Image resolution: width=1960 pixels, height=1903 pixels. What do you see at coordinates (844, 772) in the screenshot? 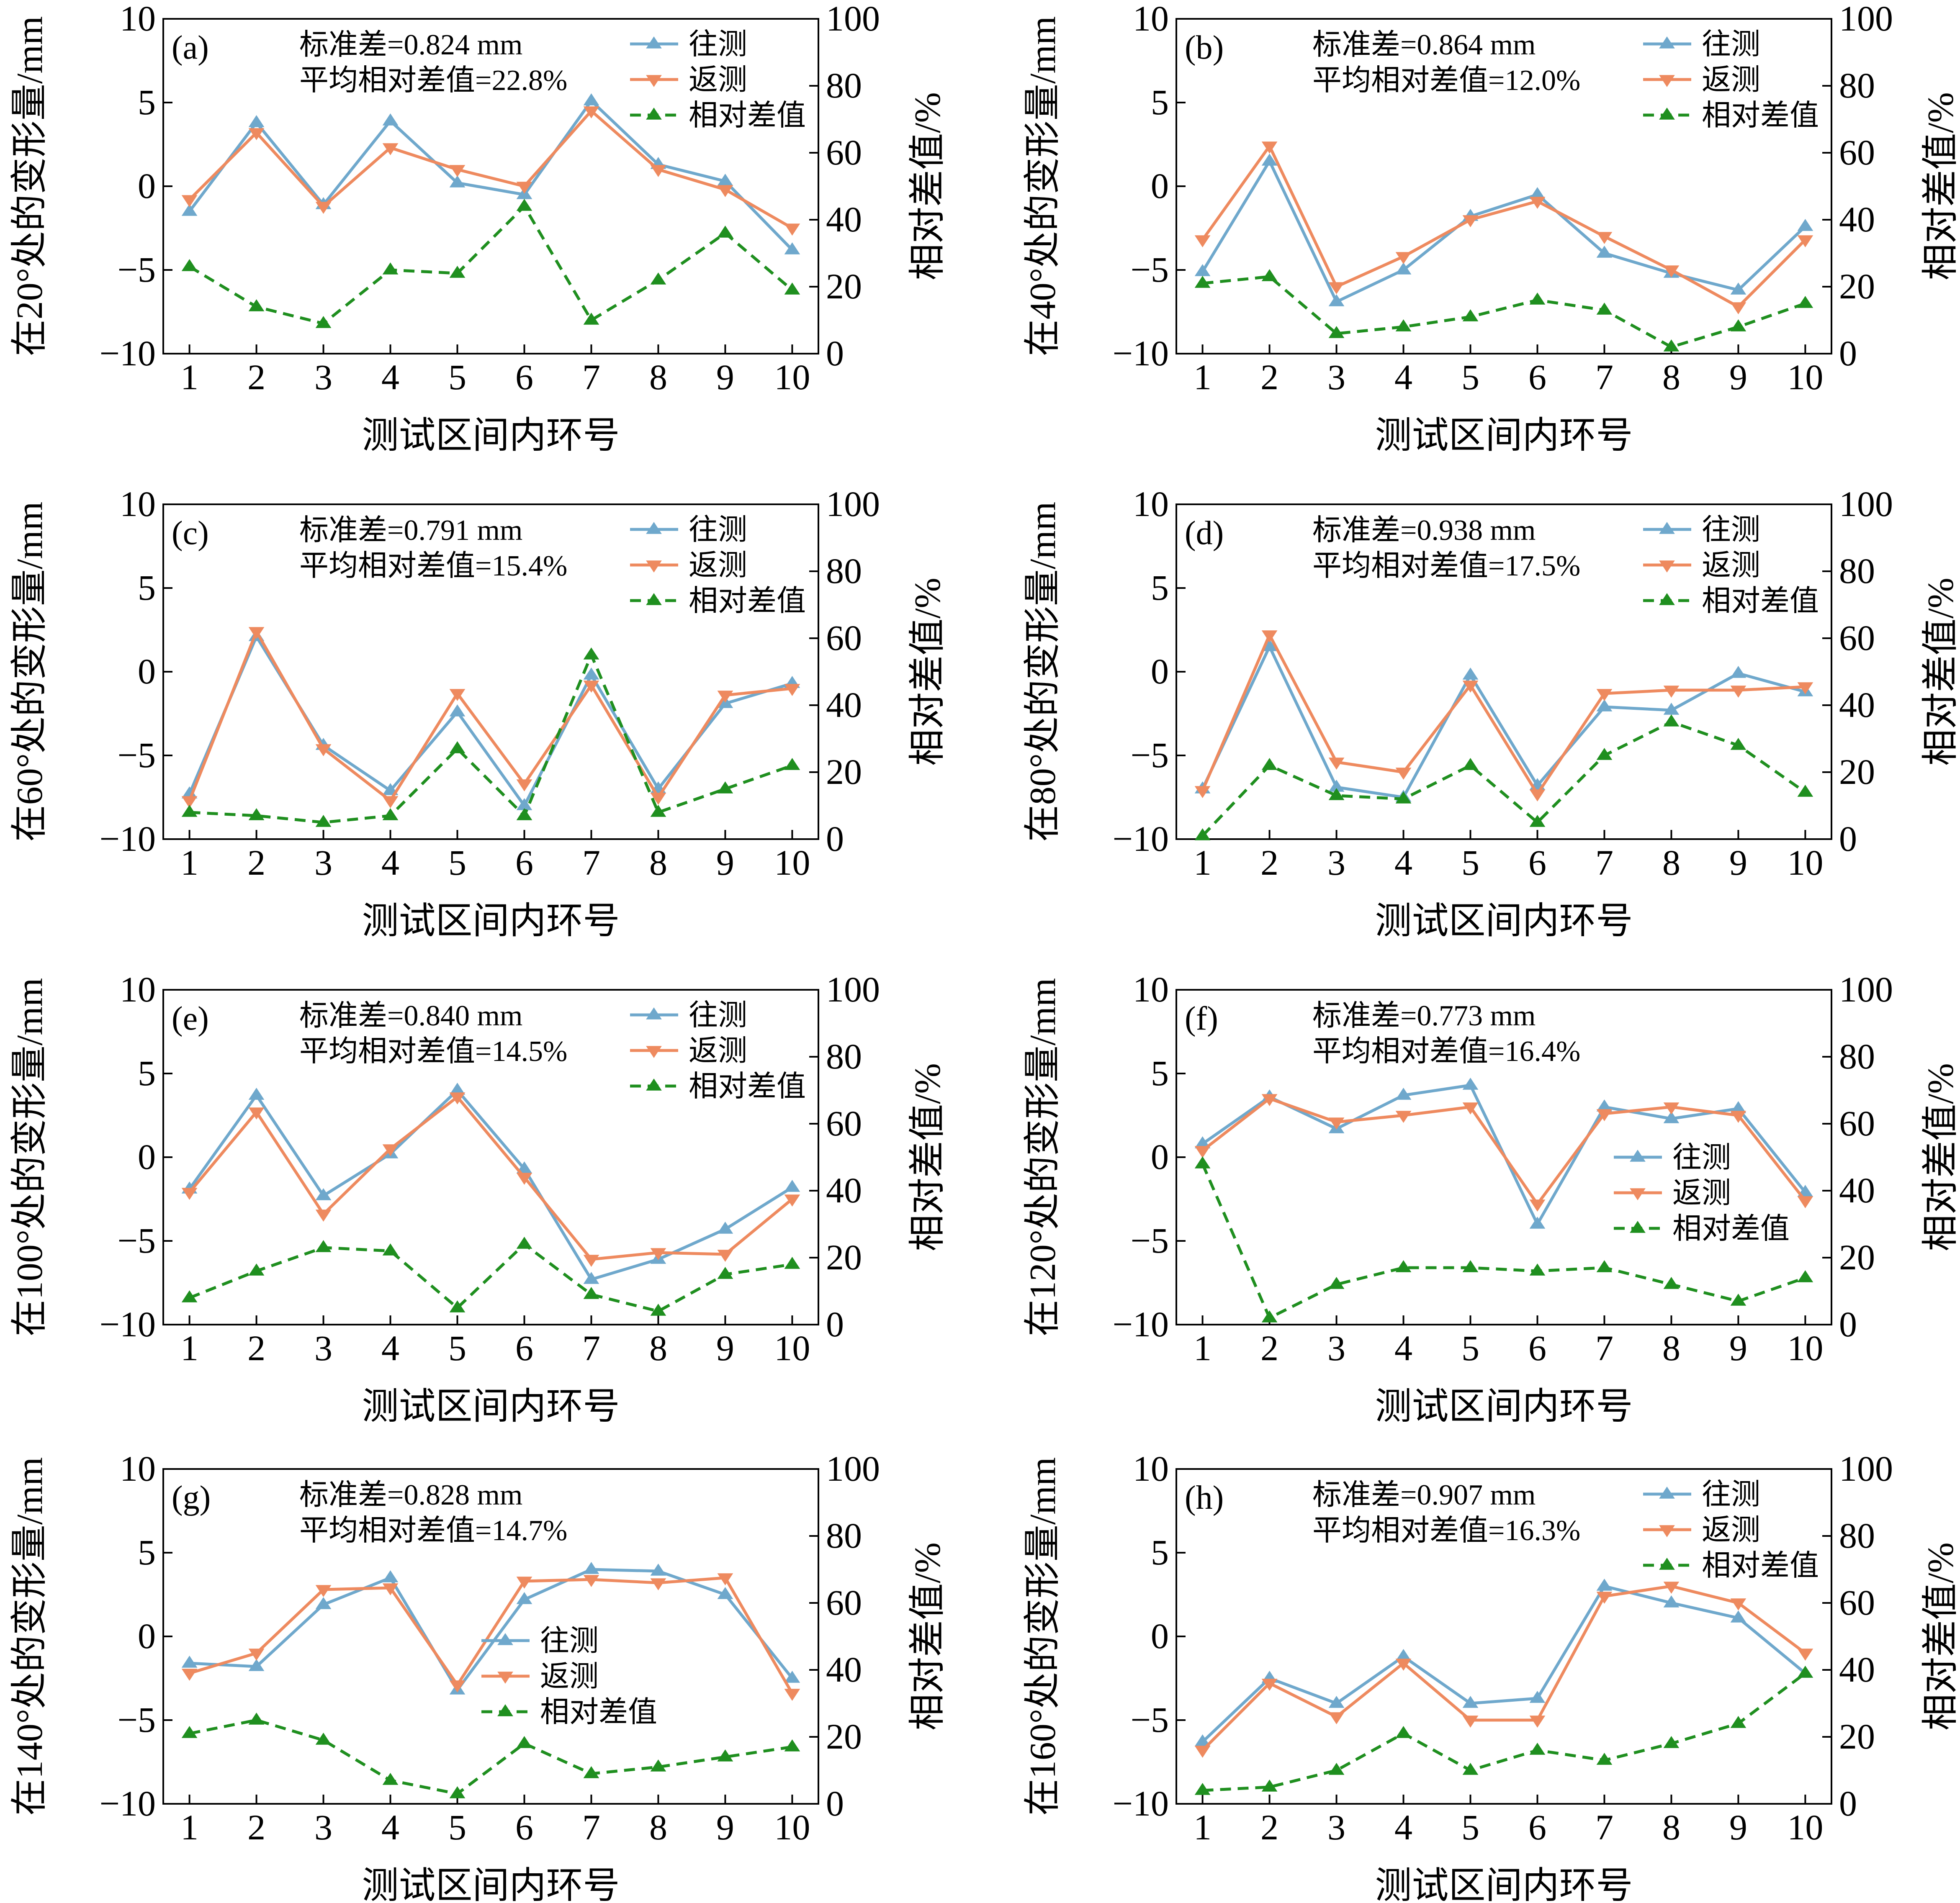
I see `y2-tick-label: 20` at bounding box center [844, 772].